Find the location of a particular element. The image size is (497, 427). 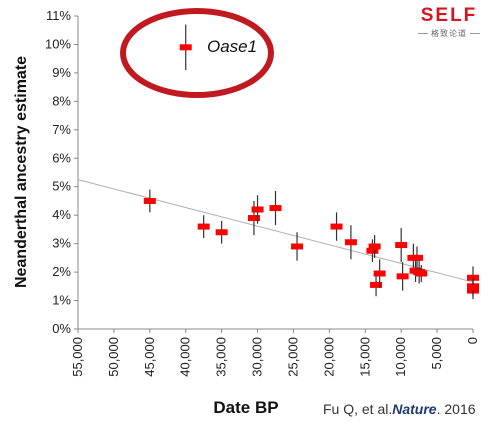

y-tick-label: 1% is located at coordinates (61, 300).